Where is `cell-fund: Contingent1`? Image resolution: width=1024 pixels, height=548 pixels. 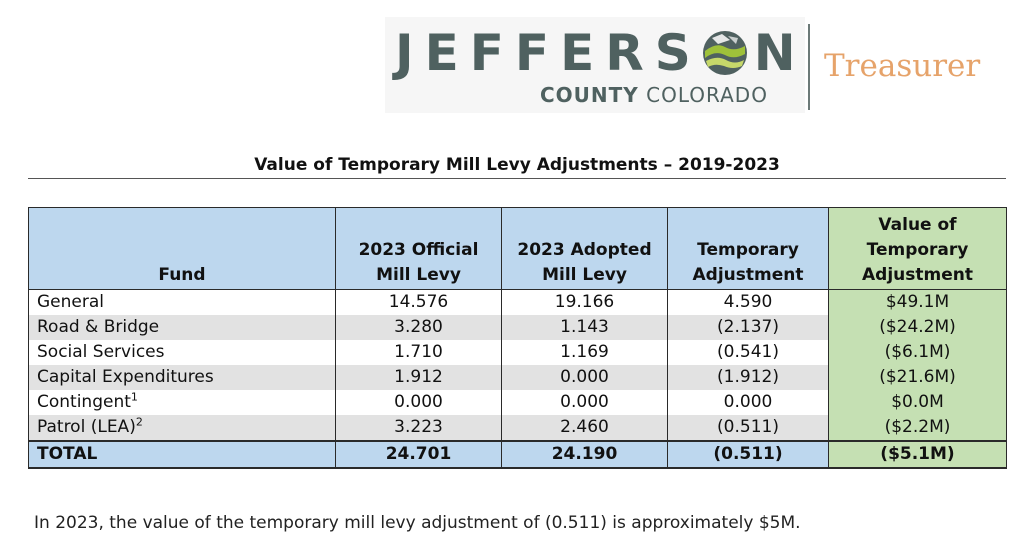
cell-fund: Contingent1 is located at coordinates (182, 402).